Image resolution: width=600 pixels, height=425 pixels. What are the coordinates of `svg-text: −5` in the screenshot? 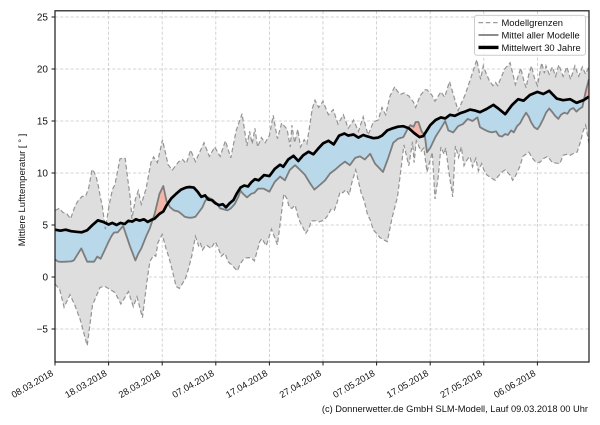 It's located at (43, 330).